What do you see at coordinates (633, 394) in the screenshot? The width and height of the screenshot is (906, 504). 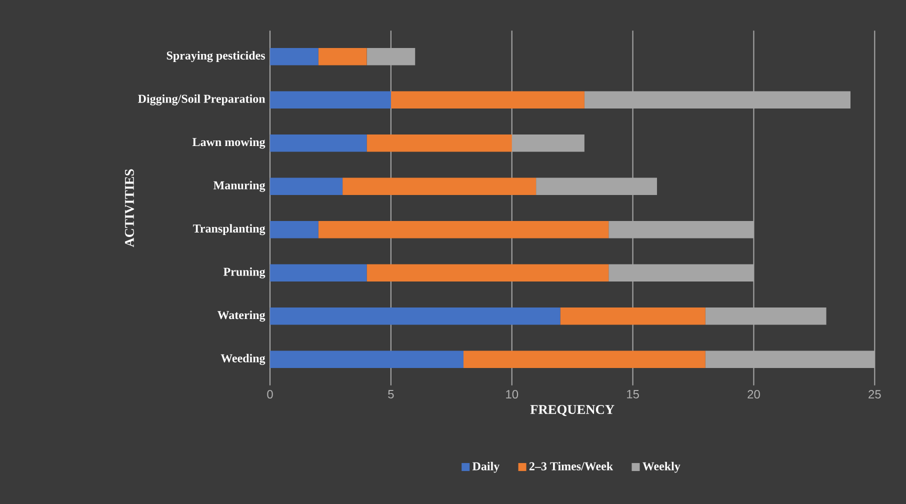 I see `x-tick-label: 15` at bounding box center [633, 394].